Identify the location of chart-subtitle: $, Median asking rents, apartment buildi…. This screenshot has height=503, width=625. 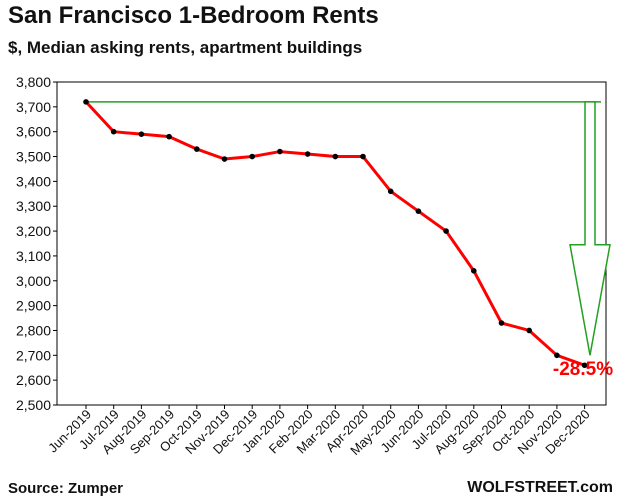
(185, 47).